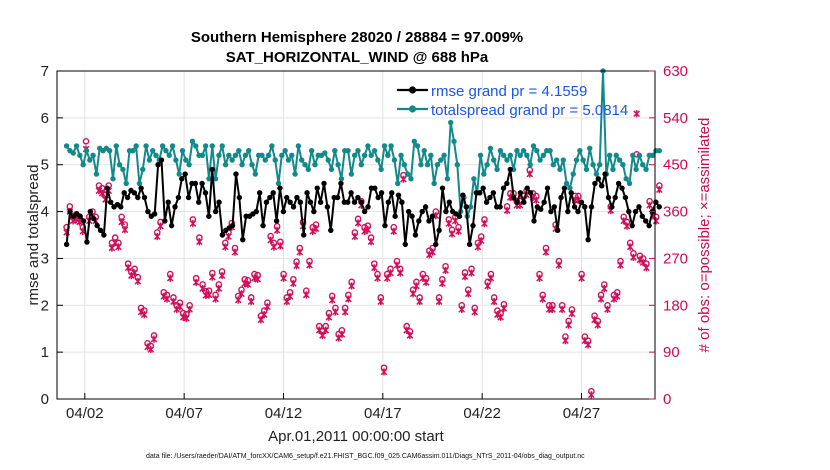 The width and height of the screenshot is (830, 470). What do you see at coordinates (412, 90) in the screenshot?
I see `legend-marker-rmse` at bounding box center [412, 90].